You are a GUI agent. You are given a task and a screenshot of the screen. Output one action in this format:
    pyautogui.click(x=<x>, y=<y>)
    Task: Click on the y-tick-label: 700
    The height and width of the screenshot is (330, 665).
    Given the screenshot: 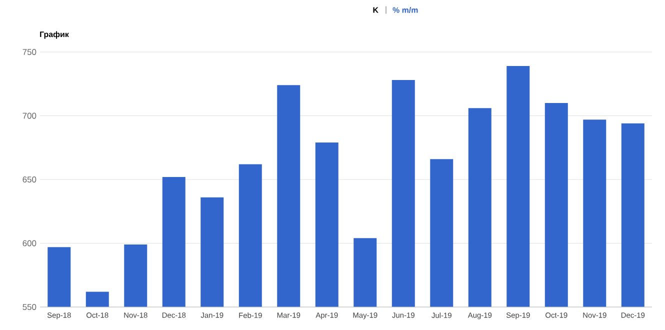 What is the action you would take?
    pyautogui.click(x=29, y=115)
    